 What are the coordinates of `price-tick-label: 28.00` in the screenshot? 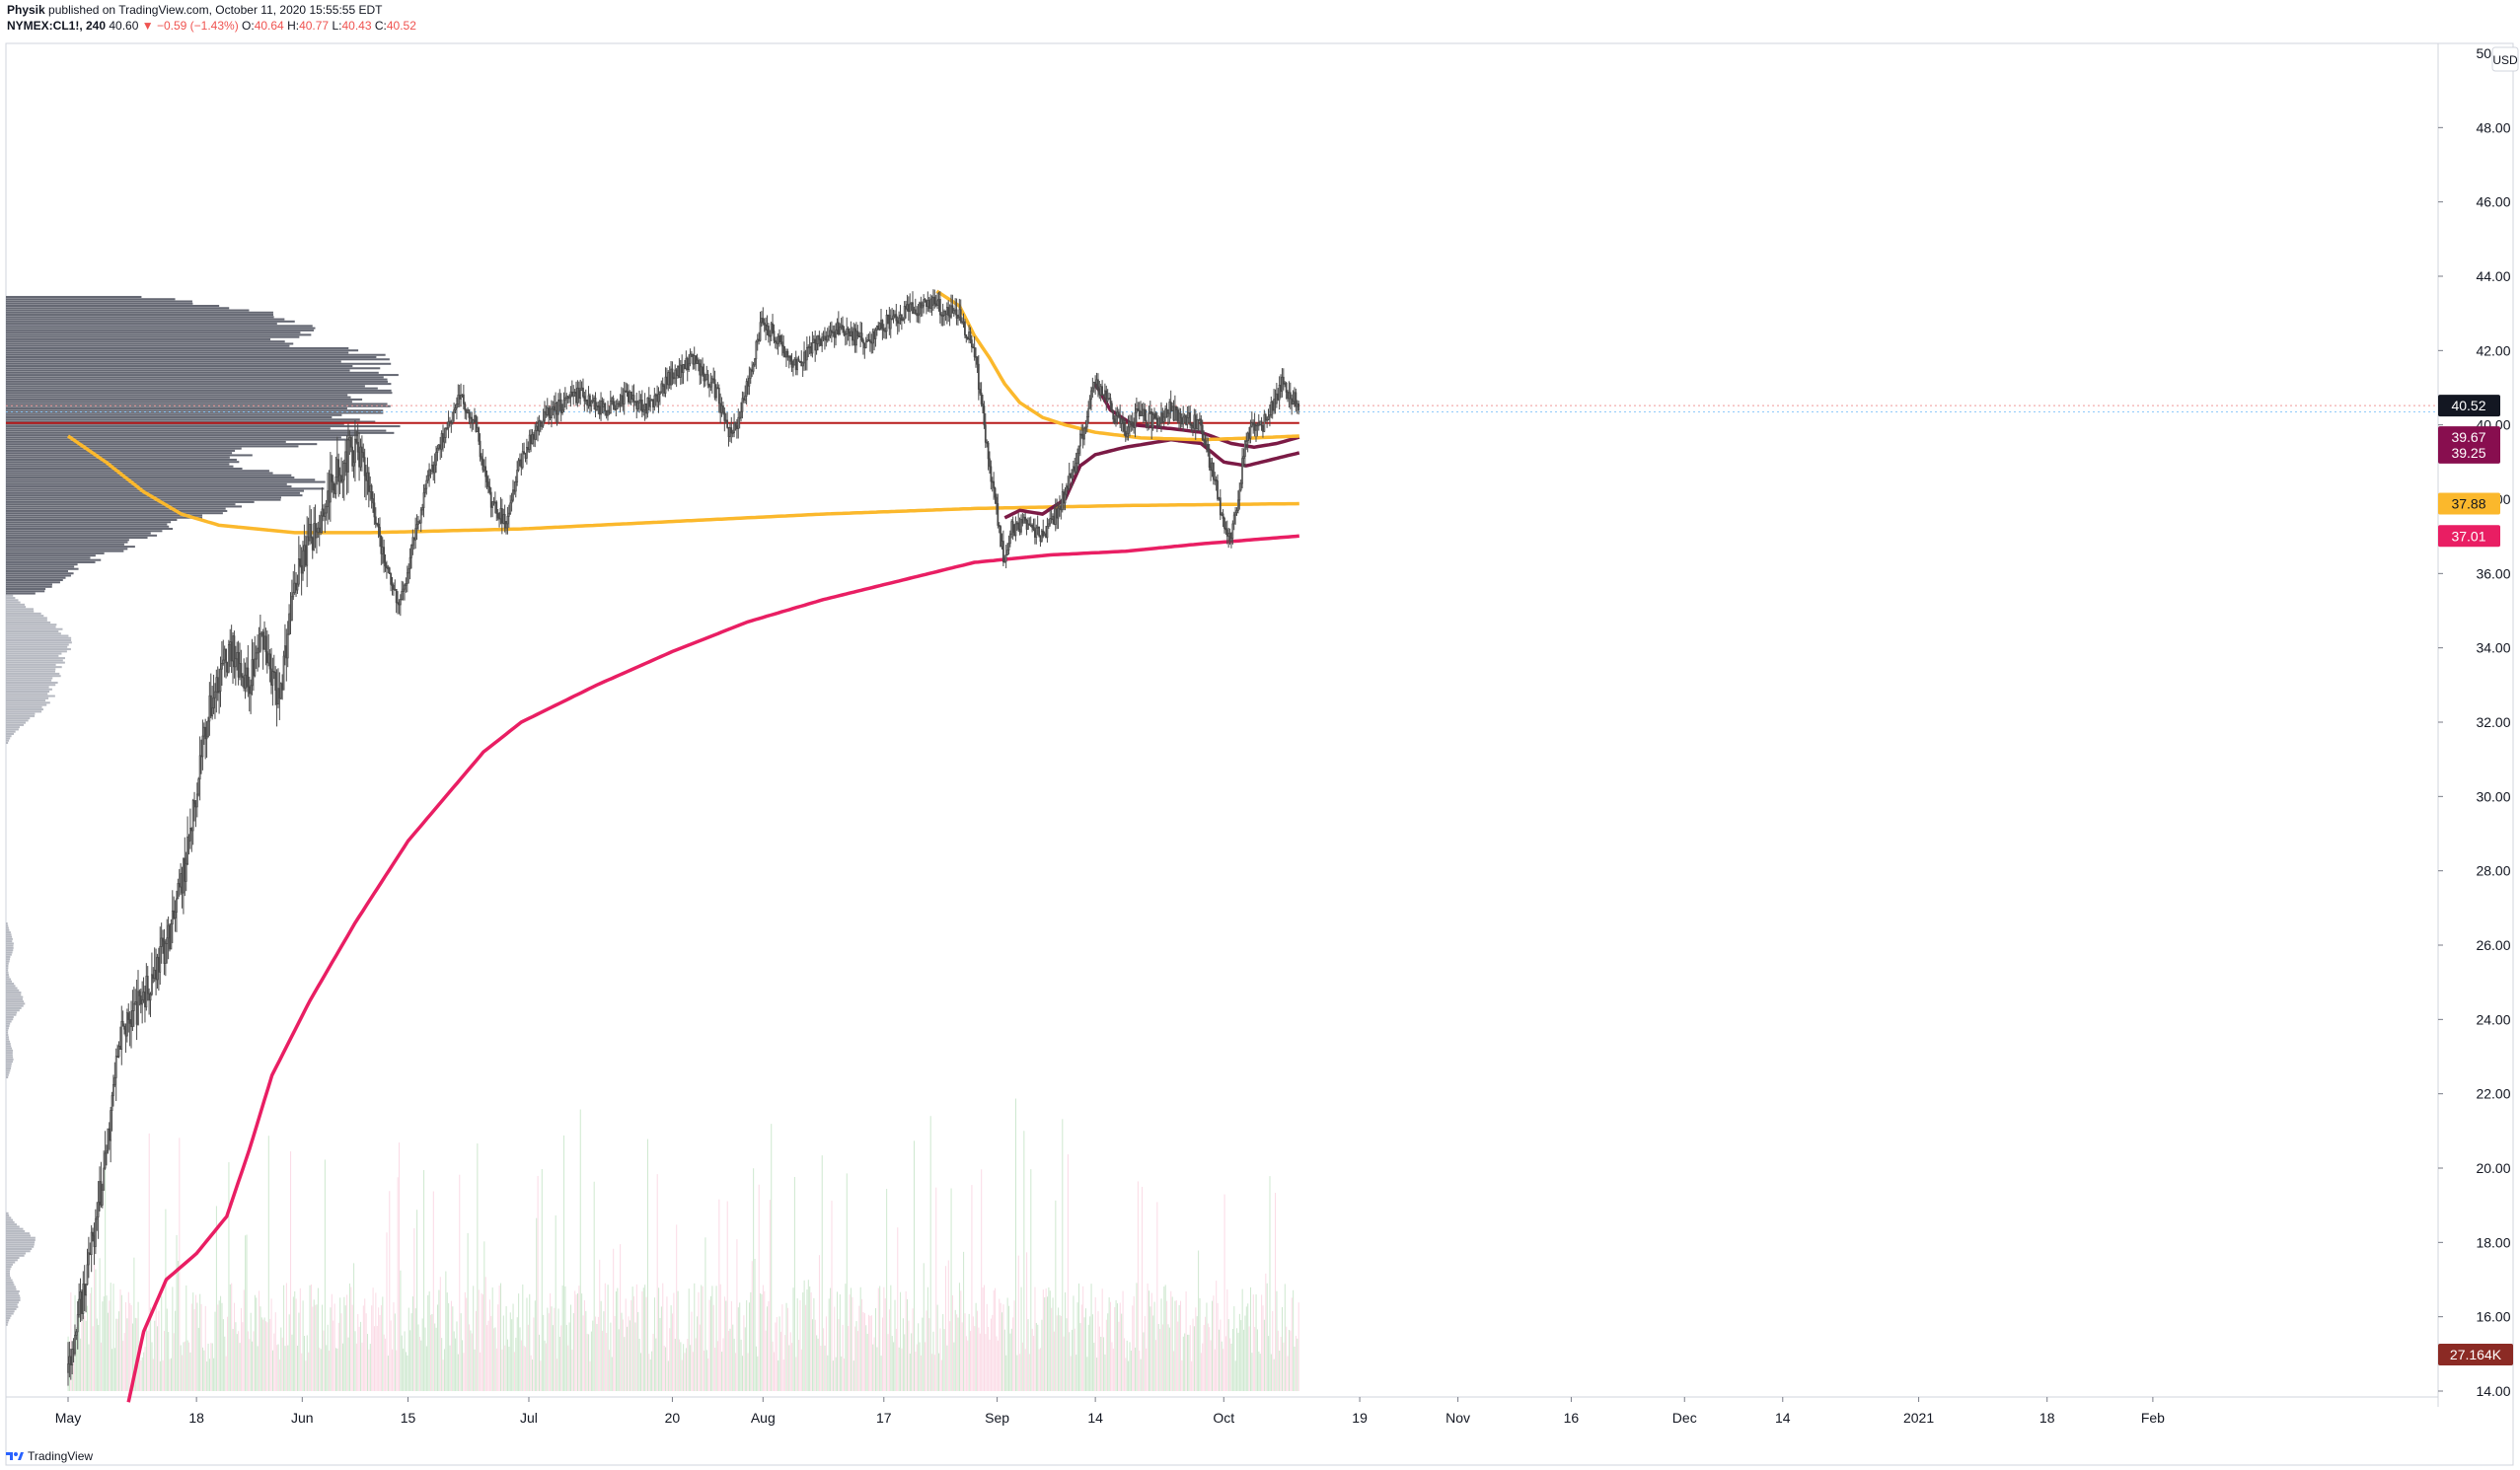 It's located at (2493, 871).